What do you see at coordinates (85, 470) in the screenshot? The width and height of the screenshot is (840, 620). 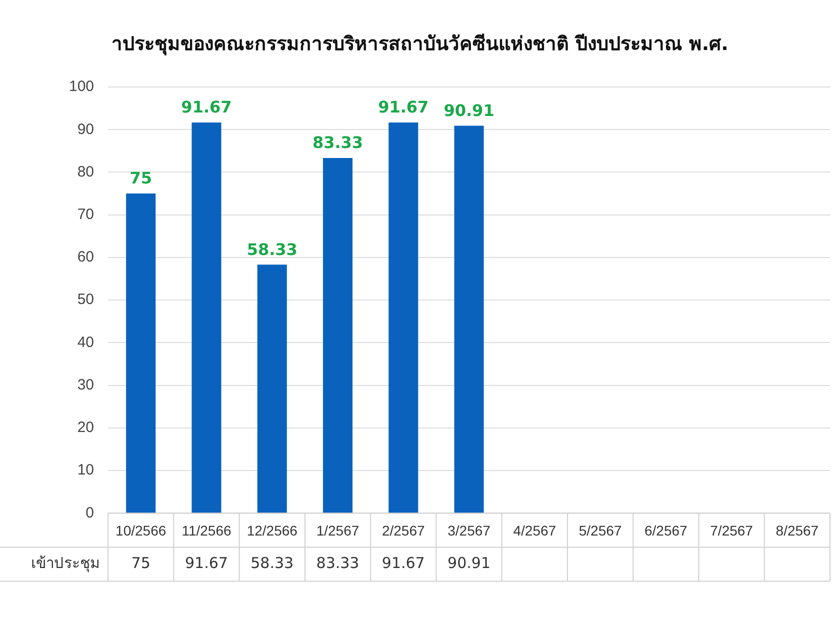 I see `y-tick-label: 10` at bounding box center [85, 470].